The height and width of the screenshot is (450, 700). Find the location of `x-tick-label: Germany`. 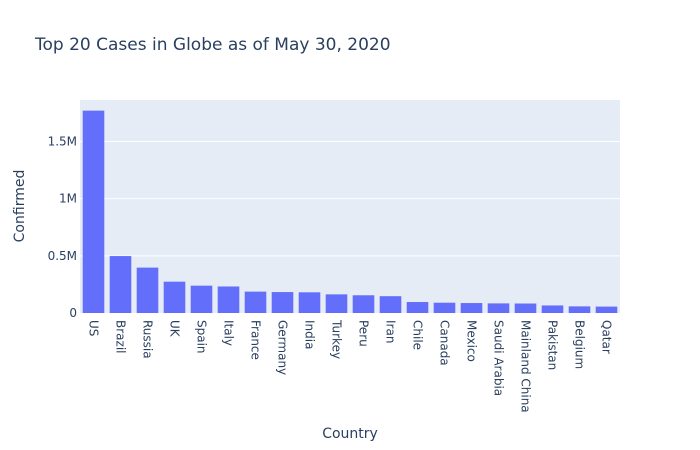

x-tick-label: Germany is located at coordinates (283, 347).